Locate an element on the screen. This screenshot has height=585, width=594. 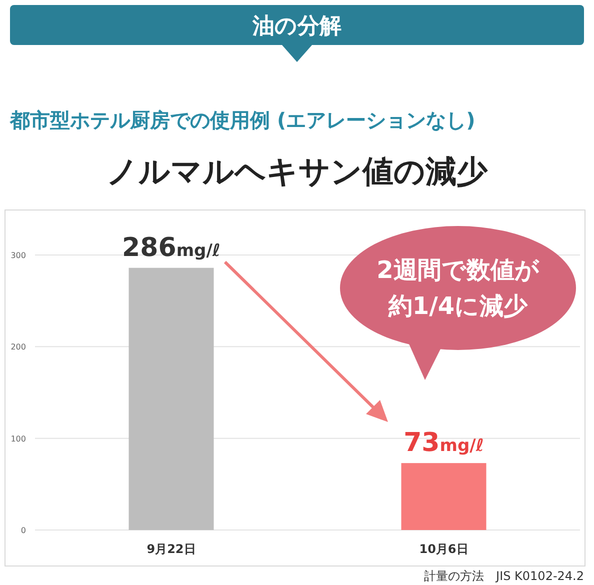
text: ノルマルヘキサン値の減少 is located at coordinates (297, 172).